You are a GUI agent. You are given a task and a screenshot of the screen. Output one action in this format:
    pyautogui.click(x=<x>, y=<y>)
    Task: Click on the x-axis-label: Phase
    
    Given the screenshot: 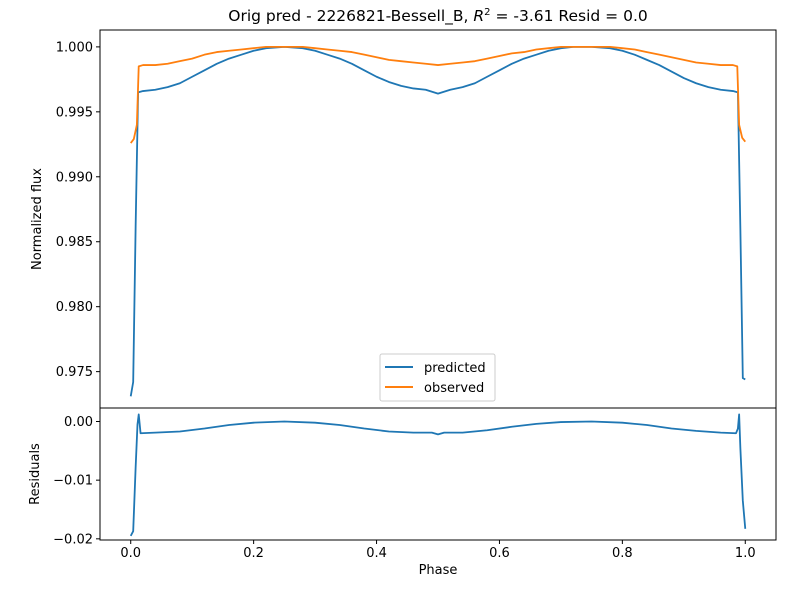 What is the action you would take?
    pyautogui.click(x=438, y=570)
    